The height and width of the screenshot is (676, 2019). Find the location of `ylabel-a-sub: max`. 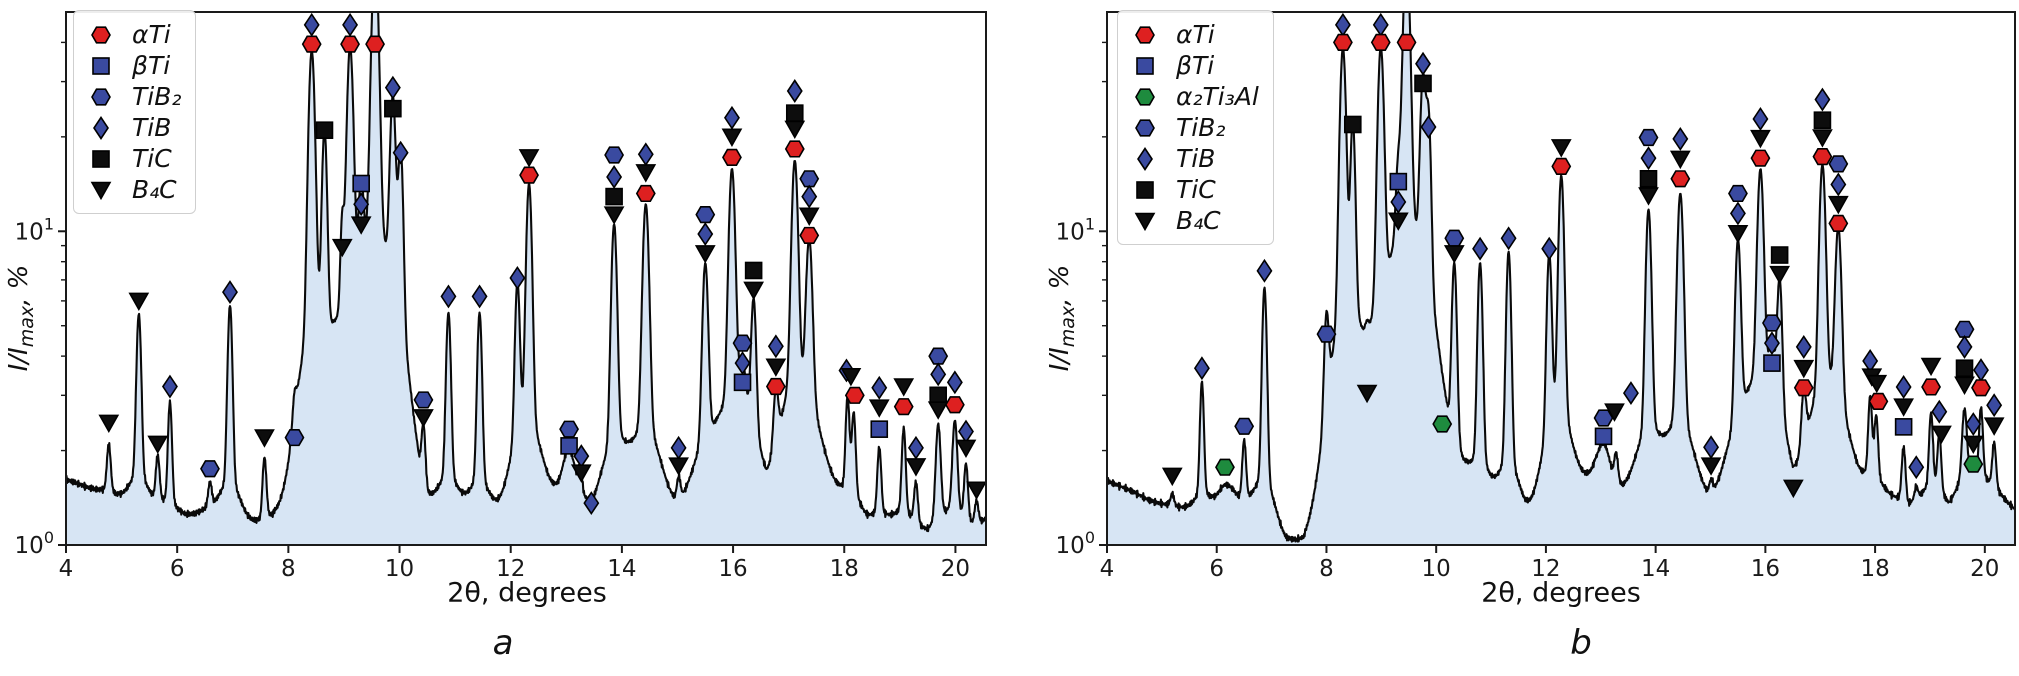

ylabel-a-sub: max is located at coordinates (27, 326).